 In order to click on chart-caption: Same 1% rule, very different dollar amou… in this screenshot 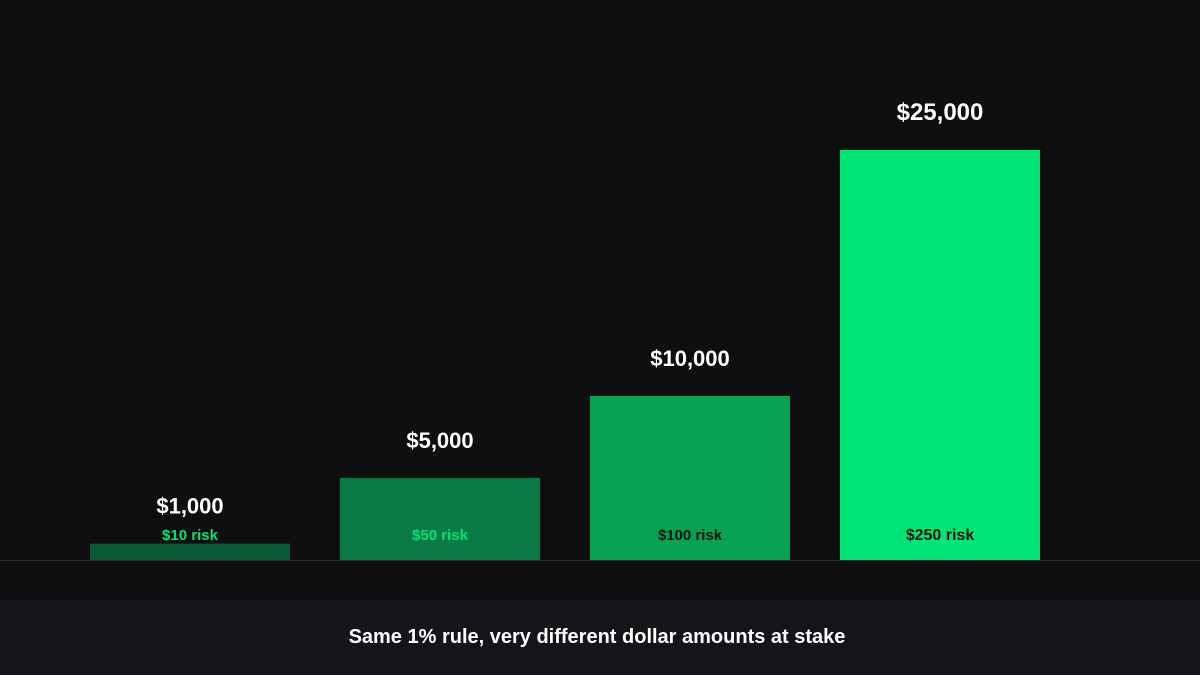, I will do `click(597, 637)`.